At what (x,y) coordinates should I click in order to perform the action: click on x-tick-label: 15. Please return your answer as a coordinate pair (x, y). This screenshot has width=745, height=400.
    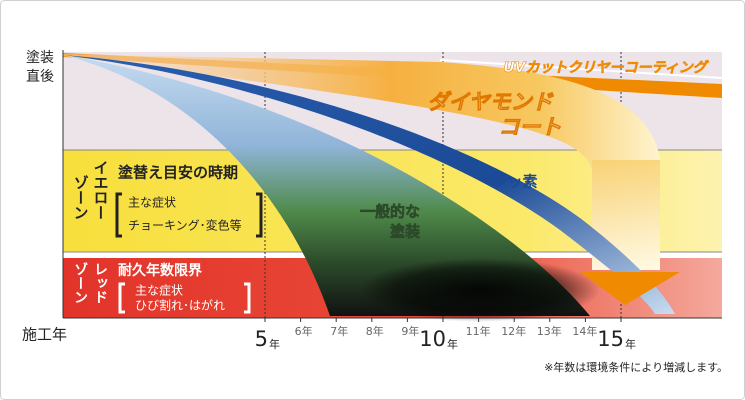
    Looking at the image, I should click on (610, 339).